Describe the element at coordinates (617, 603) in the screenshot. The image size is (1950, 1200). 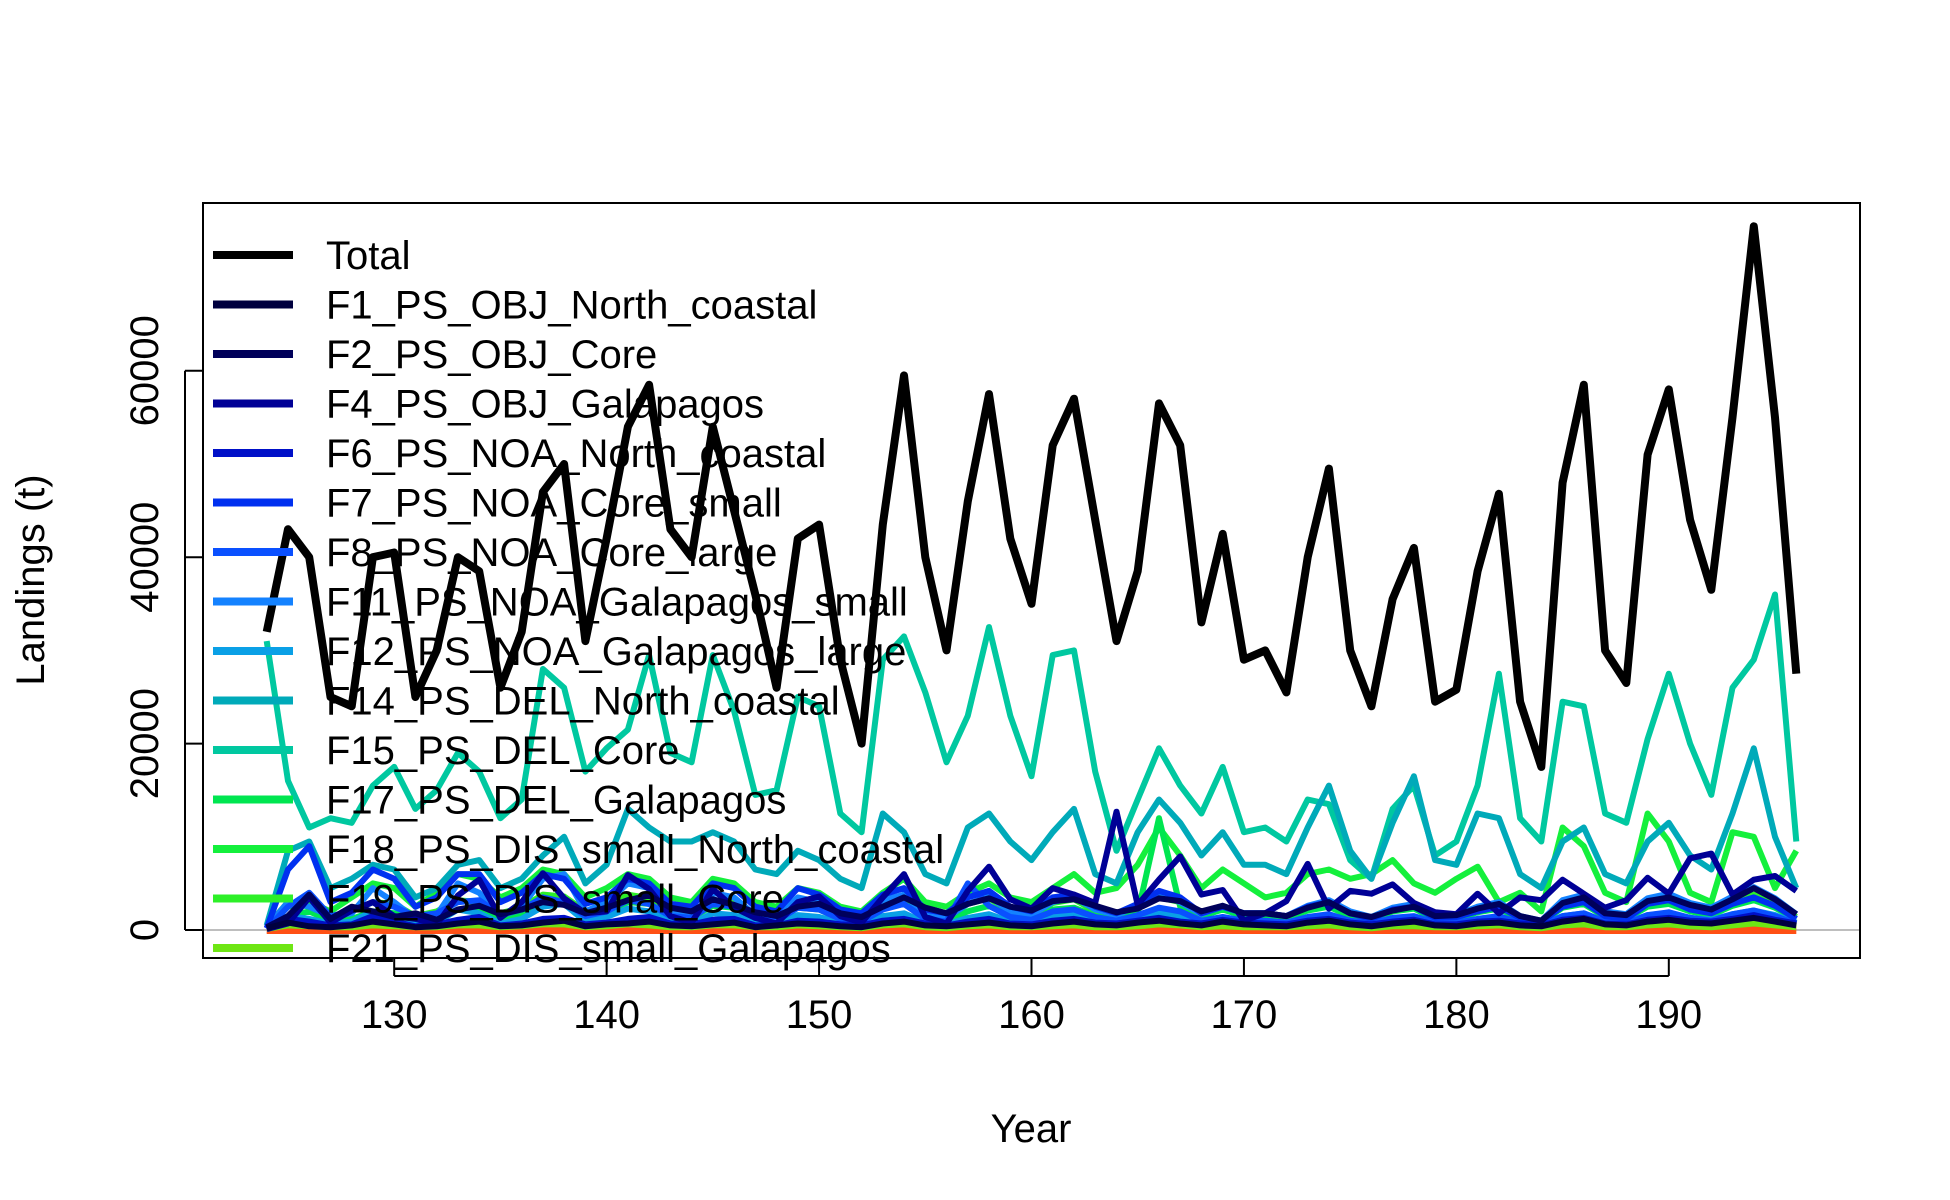
I see `legend-label: F11_PS_NOA_Galapagos_small` at that location.